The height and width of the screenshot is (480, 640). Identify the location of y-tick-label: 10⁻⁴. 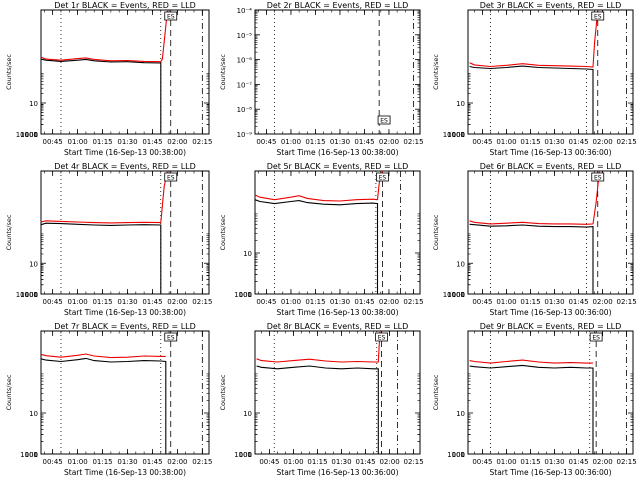
(245, 11).